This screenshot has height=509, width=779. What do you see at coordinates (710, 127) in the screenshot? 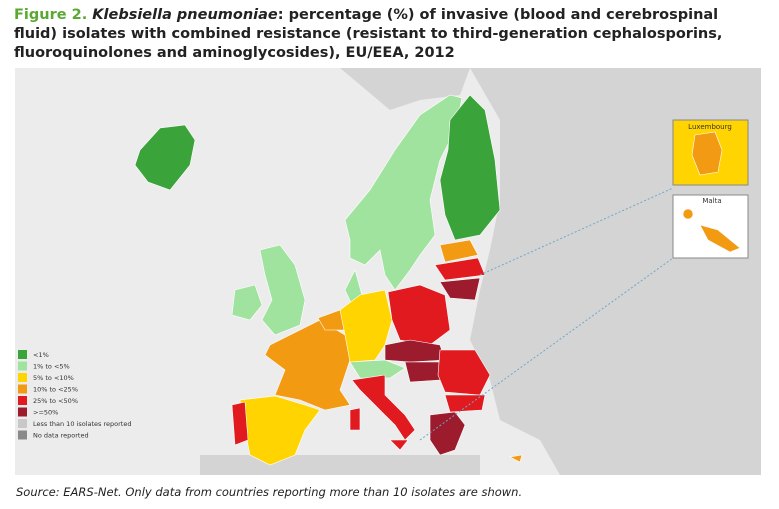
I see `inset-label: Luxembourg` at bounding box center [710, 127].